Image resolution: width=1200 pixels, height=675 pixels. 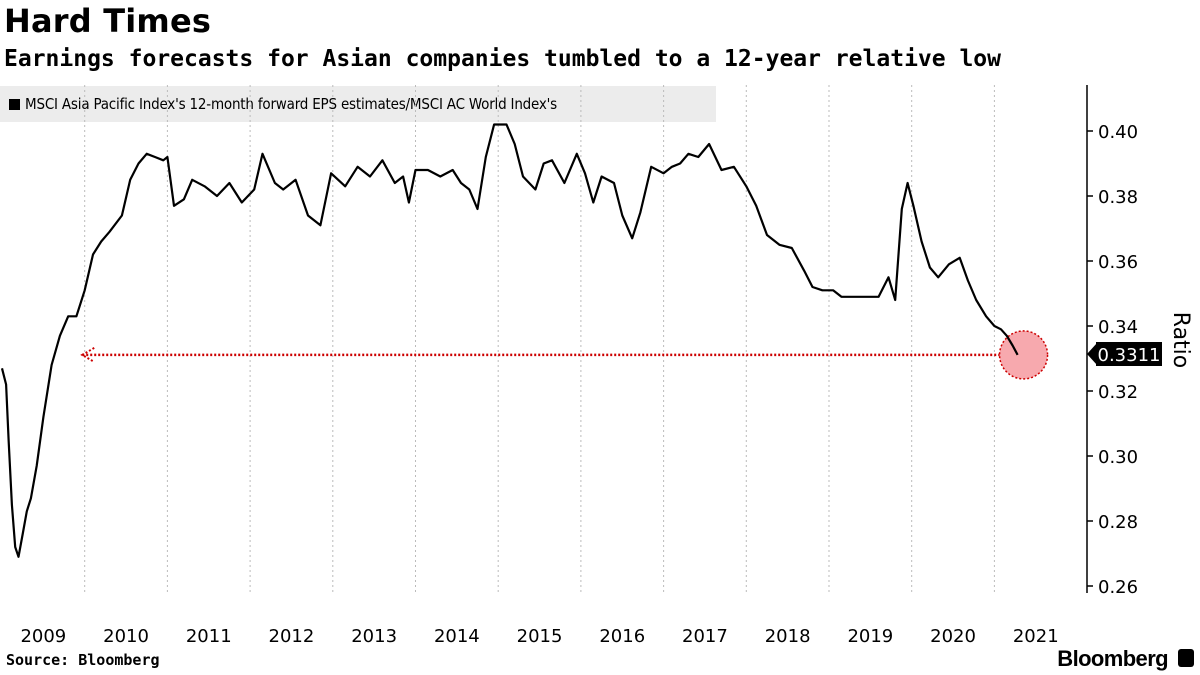 What do you see at coordinates (564, 355) in the screenshot?
I see `level-annotation` at bounding box center [564, 355].